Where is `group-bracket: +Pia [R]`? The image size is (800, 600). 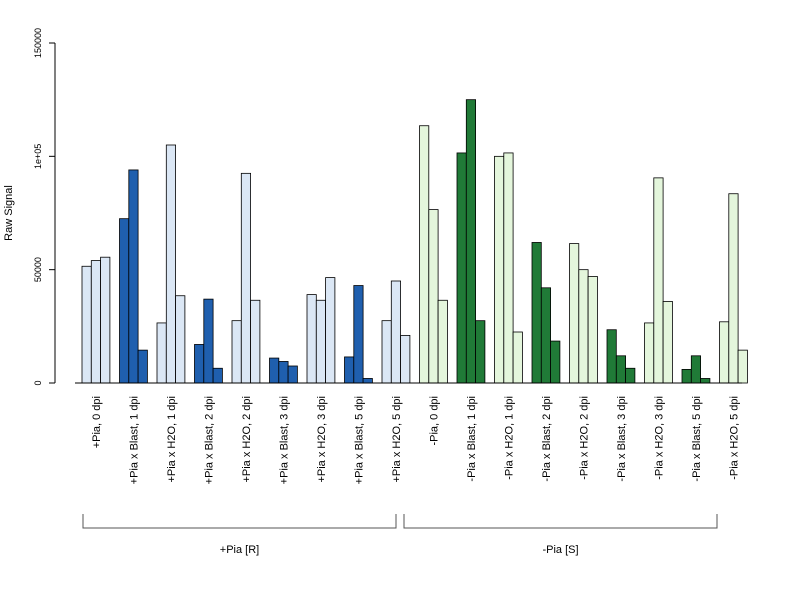
group-bracket: +Pia [R] is located at coordinates (239, 535).